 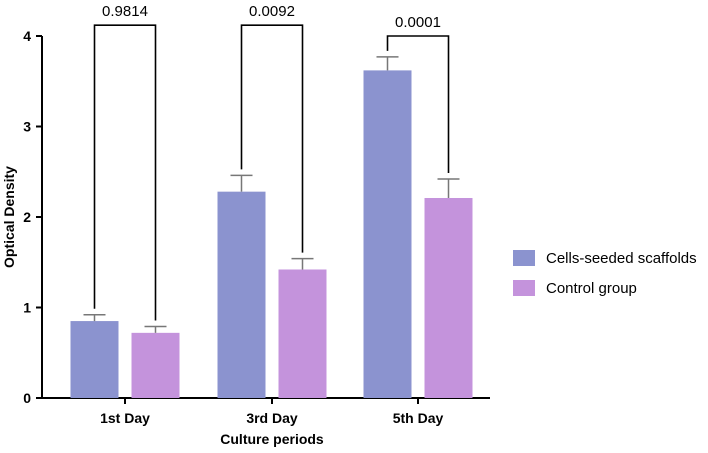 What do you see at coordinates (272, 439) in the screenshot?
I see `x-axis-title: Culture periods` at bounding box center [272, 439].